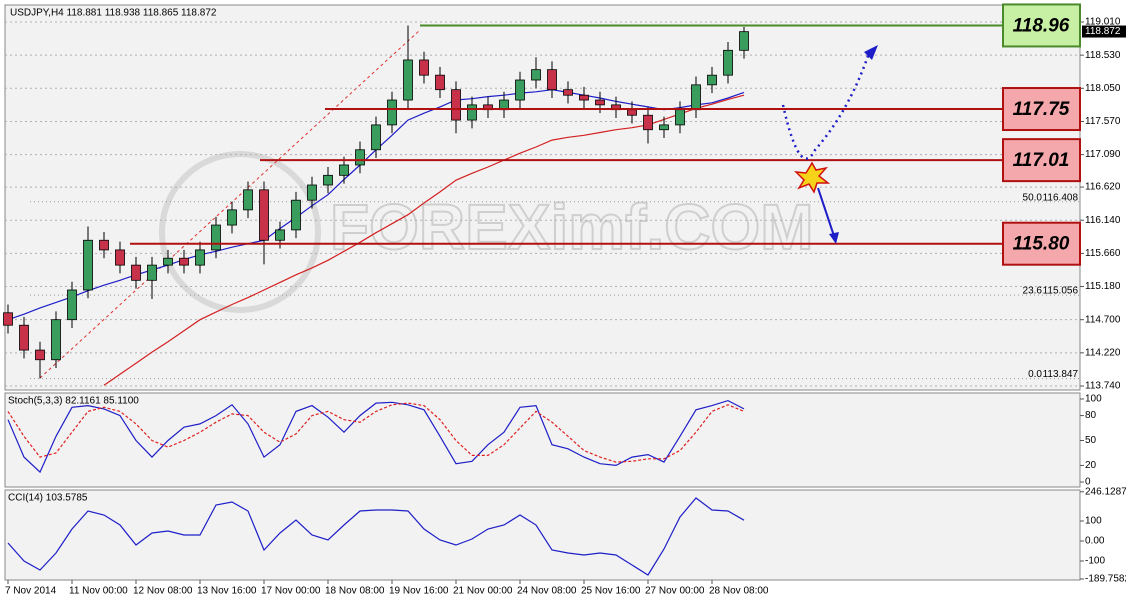 The image size is (1126, 601). I want to click on y-tick-label: 118.050, so click(1103, 88).